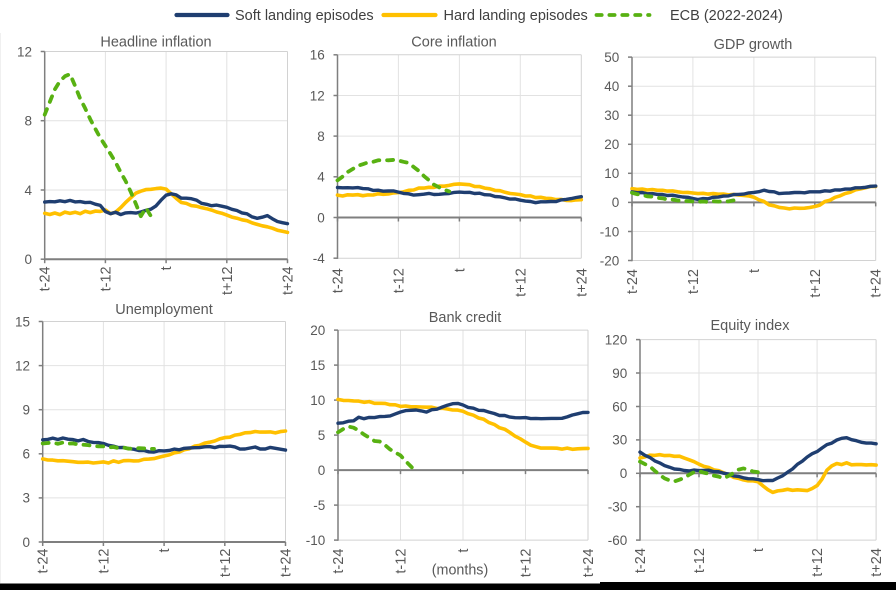 Image resolution: width=896 pixels, height=595 pixels. What do you see at coordinates (753, 45) in the screenshot?
I see `svg-text: GDP growth` at bounding box center [753, 45].